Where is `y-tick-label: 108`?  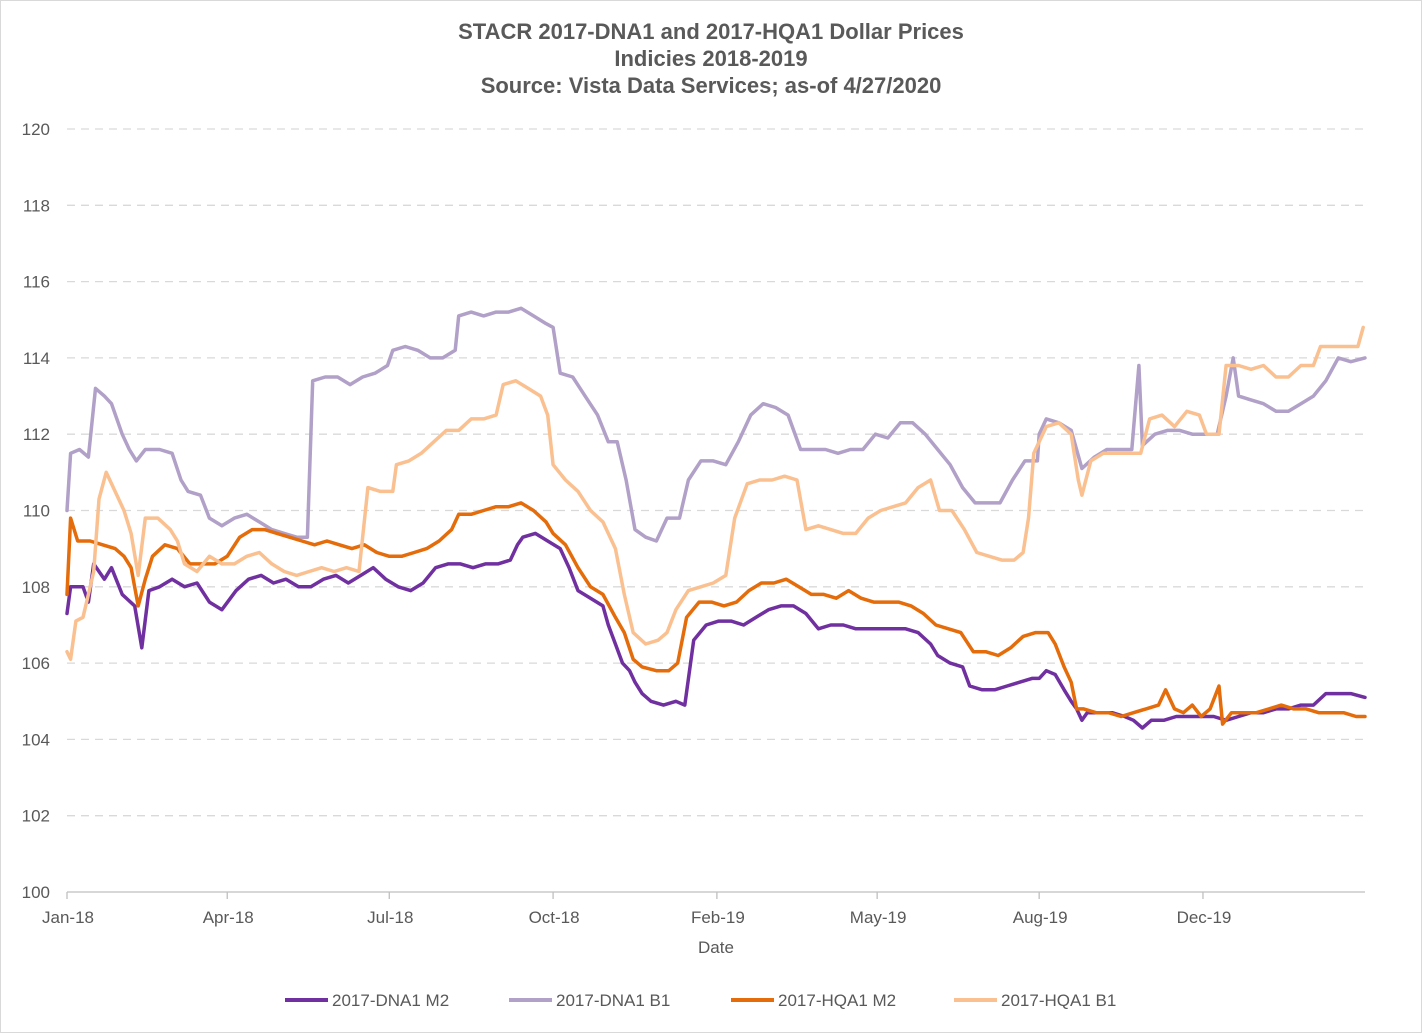 y-tick-label: 108 is located at coordinates (36, 587).